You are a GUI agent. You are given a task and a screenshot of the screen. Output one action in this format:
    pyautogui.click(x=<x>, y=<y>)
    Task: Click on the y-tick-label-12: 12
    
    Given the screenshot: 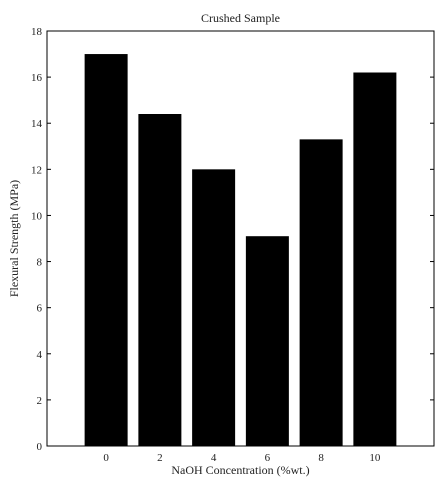 What is the action you would take?
    pyautogui.click(x=36, y=170)
    